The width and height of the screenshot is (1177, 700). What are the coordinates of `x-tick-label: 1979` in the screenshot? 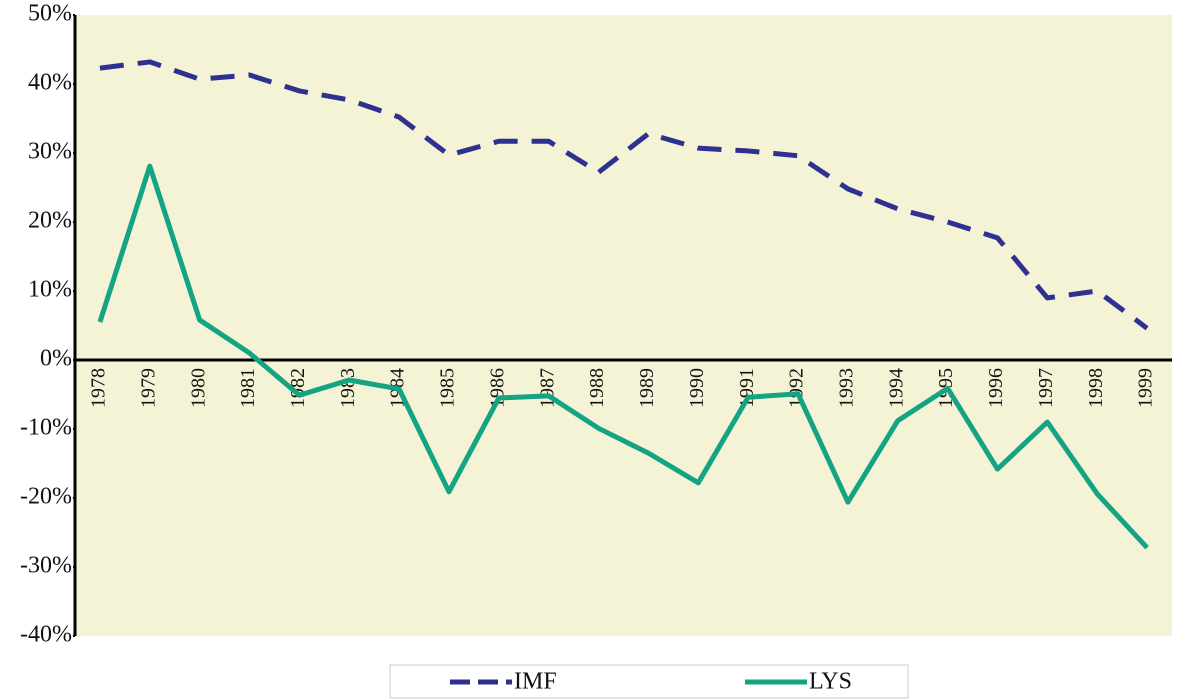 It's located at (148, 388).